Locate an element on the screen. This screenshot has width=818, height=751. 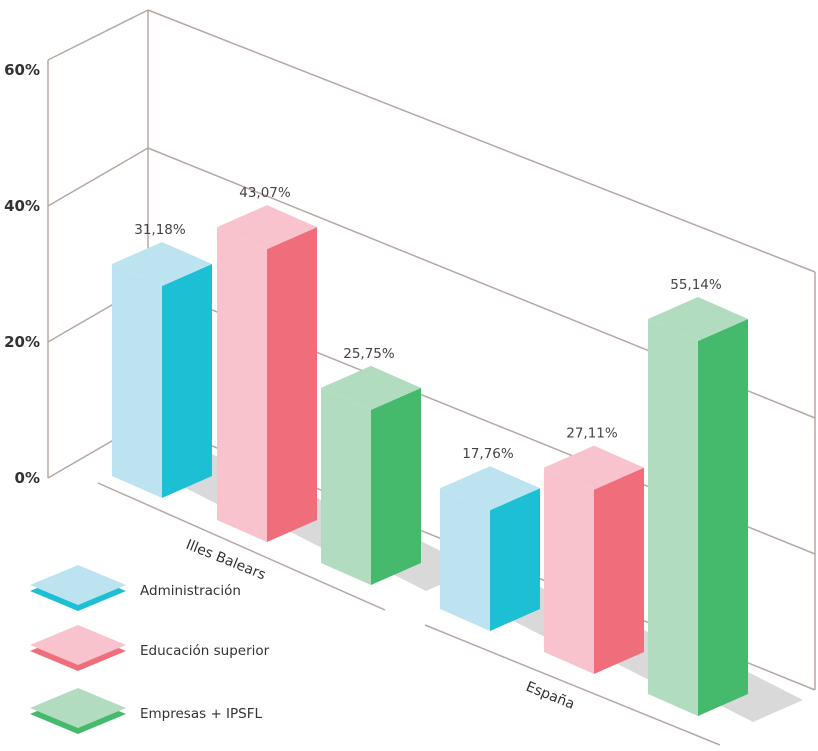
x-axis-line-illes-balears is located at coordinates (241, 546).